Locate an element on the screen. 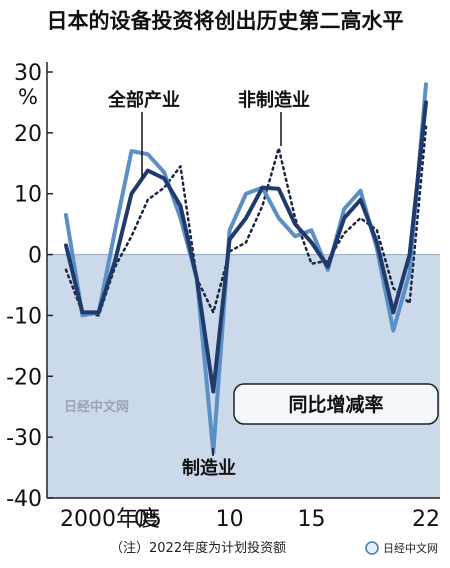 Image resolution: width=450 pixels, height=568 pixels. x-tick-label: 22 is located at coordinates (426, 519).